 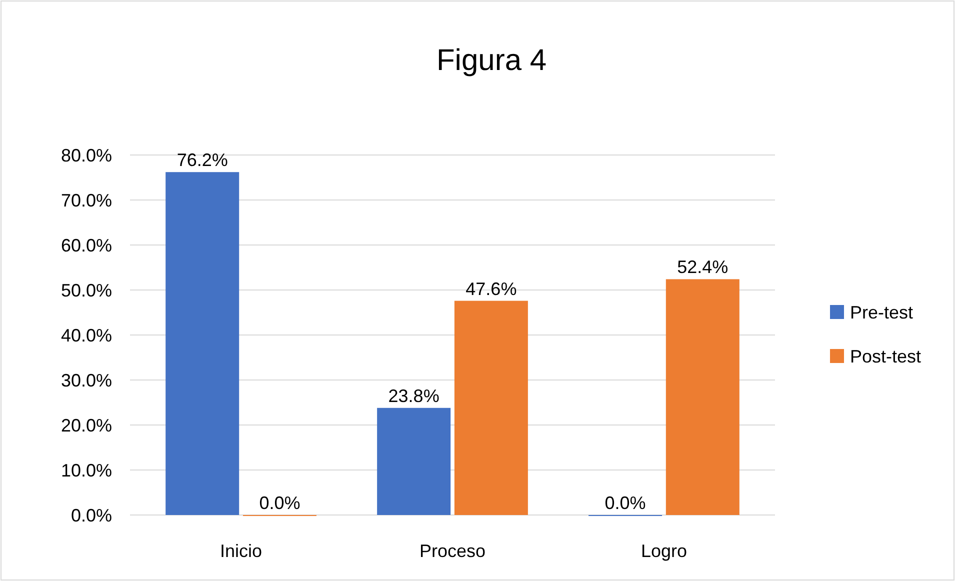 I want to click on y-tick-label: 20.0%, so click(x=86, y=425).